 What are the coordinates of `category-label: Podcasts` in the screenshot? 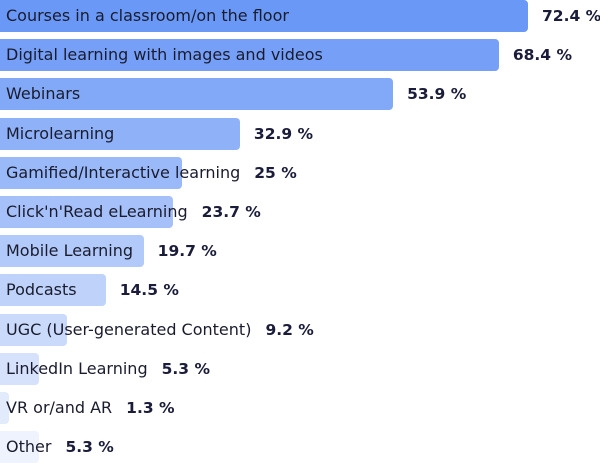 It's located at (41, 290).